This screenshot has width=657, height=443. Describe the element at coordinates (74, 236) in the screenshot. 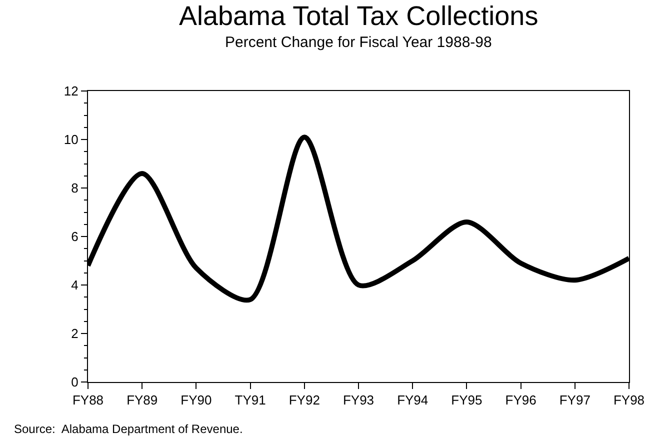

I see `y-tick-label: 6` at that location.